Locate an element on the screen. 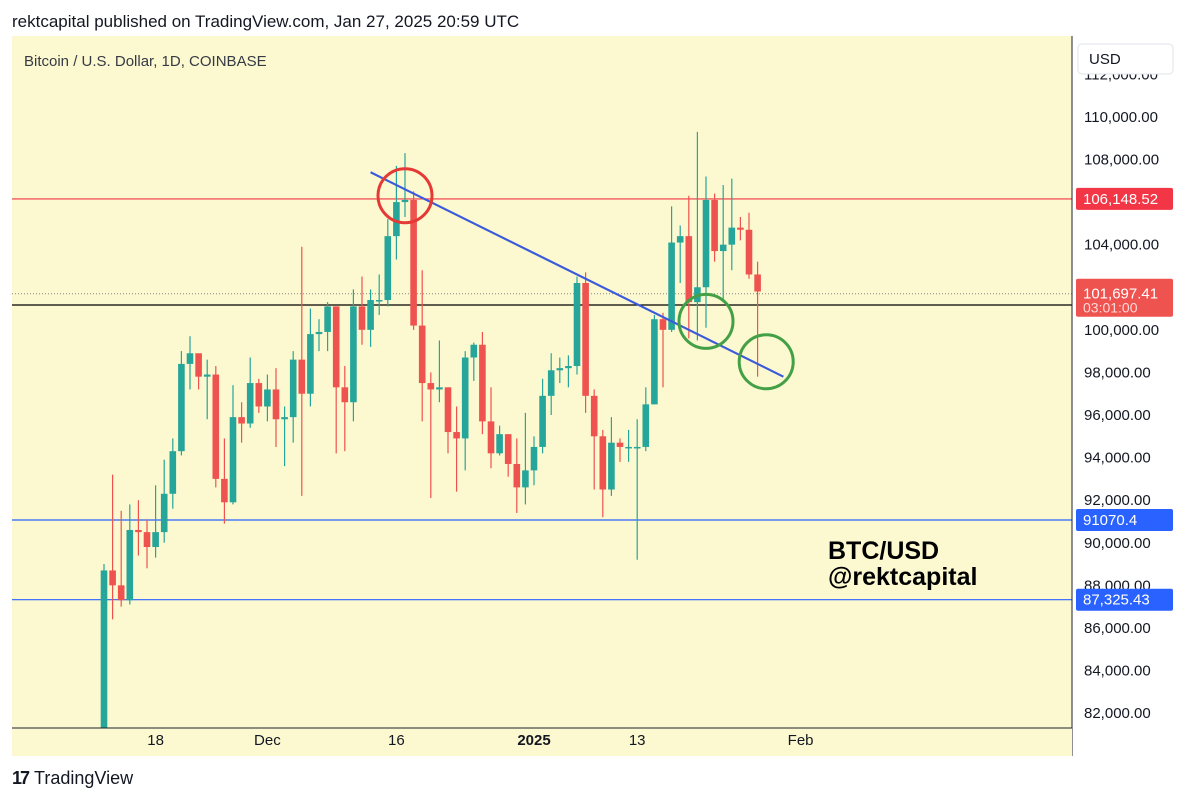  descending-trendline is located at coordinates (577, 274).